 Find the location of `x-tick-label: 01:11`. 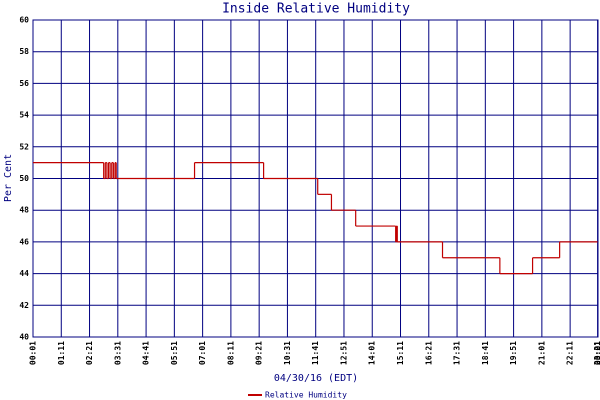

x-tick-label: 01:11 is located at coordinates (61, 353).